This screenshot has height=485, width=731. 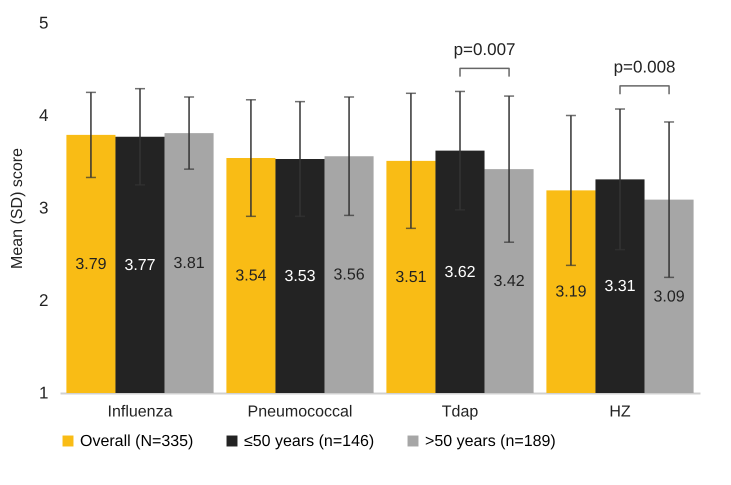 What do you see at coordinates (91, 264) in the screenshot?
I see `data-label: 3.79` at bounding box center [91, 264].